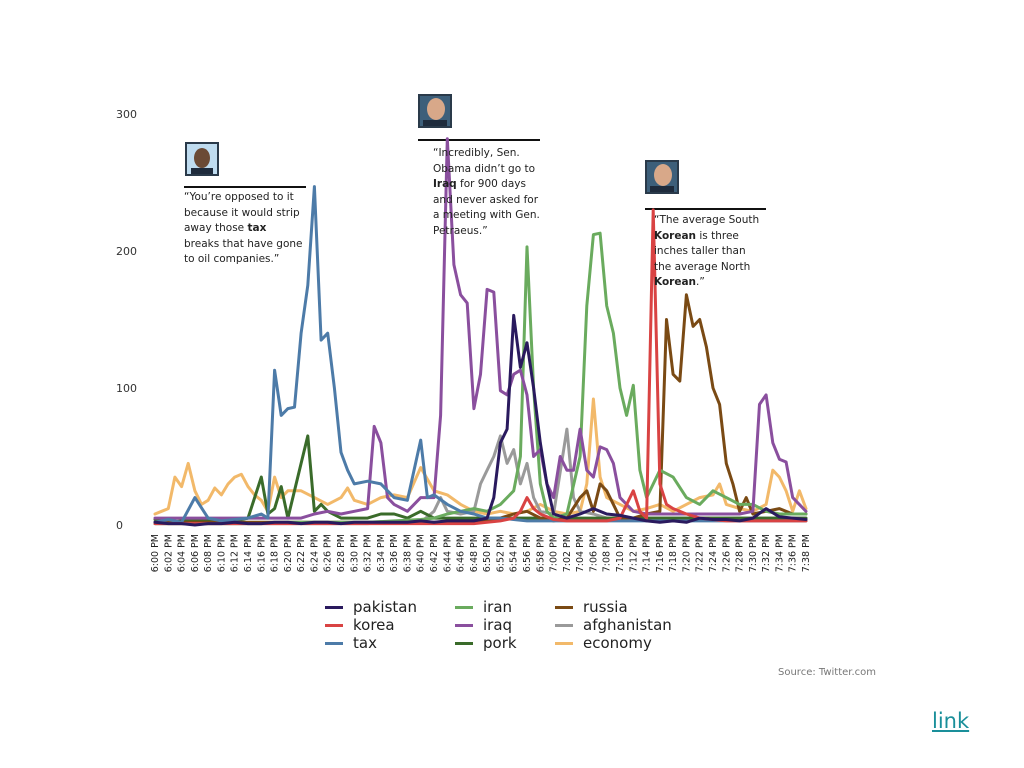 This screenshot has width=1024, height=768. What do you see at coordinates (195, 553) in the screenshot?
I see `x-tick-label: 6:06 PM` at bounding box center [195, 553].